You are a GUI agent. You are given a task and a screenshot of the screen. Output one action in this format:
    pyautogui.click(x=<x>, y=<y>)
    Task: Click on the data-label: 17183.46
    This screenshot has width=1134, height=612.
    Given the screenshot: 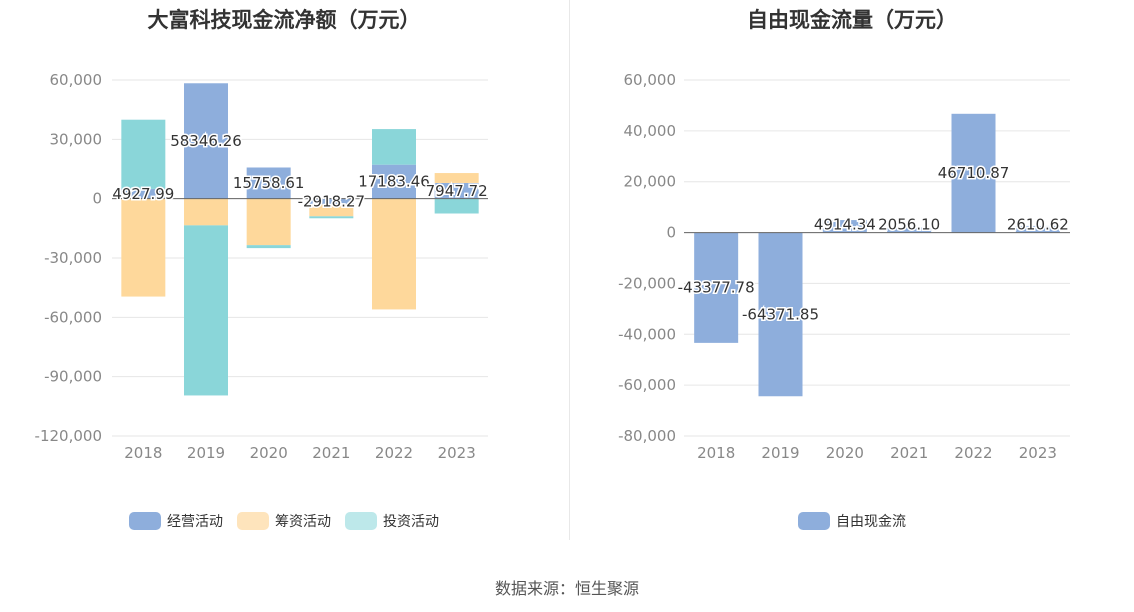 What is the action you would take?
    pyautogui.click(x=394, y=182)
    